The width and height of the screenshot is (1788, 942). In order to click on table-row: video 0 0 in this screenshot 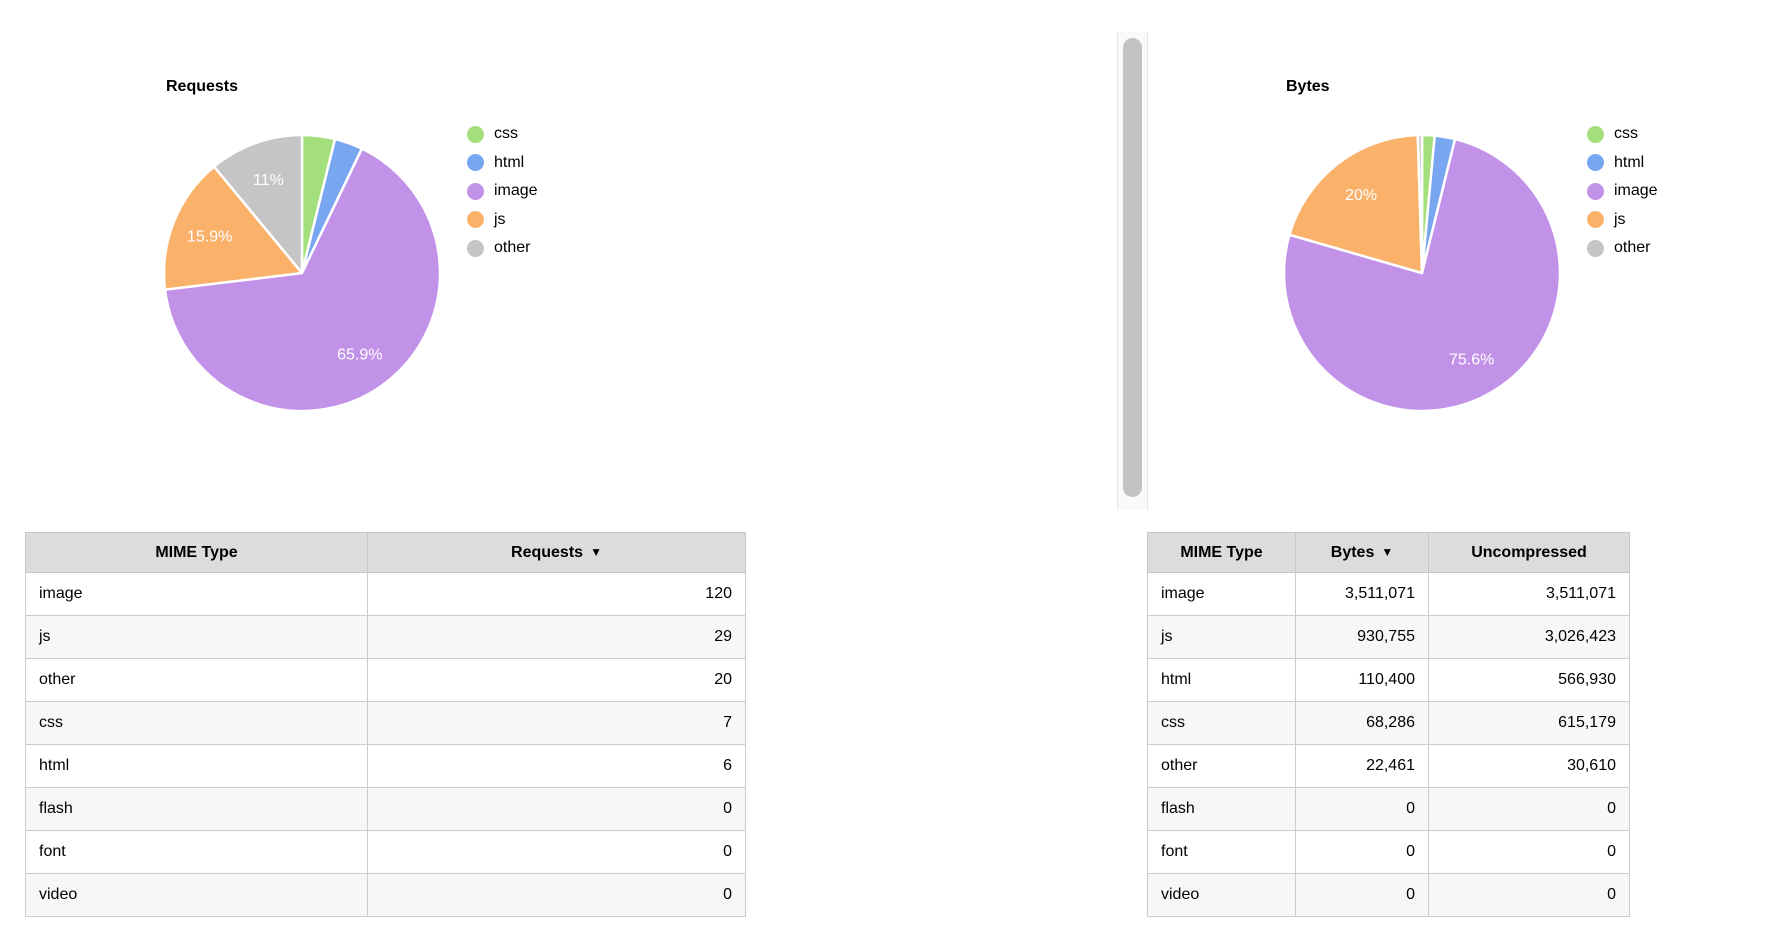, I will do `click(1388, 895)`.